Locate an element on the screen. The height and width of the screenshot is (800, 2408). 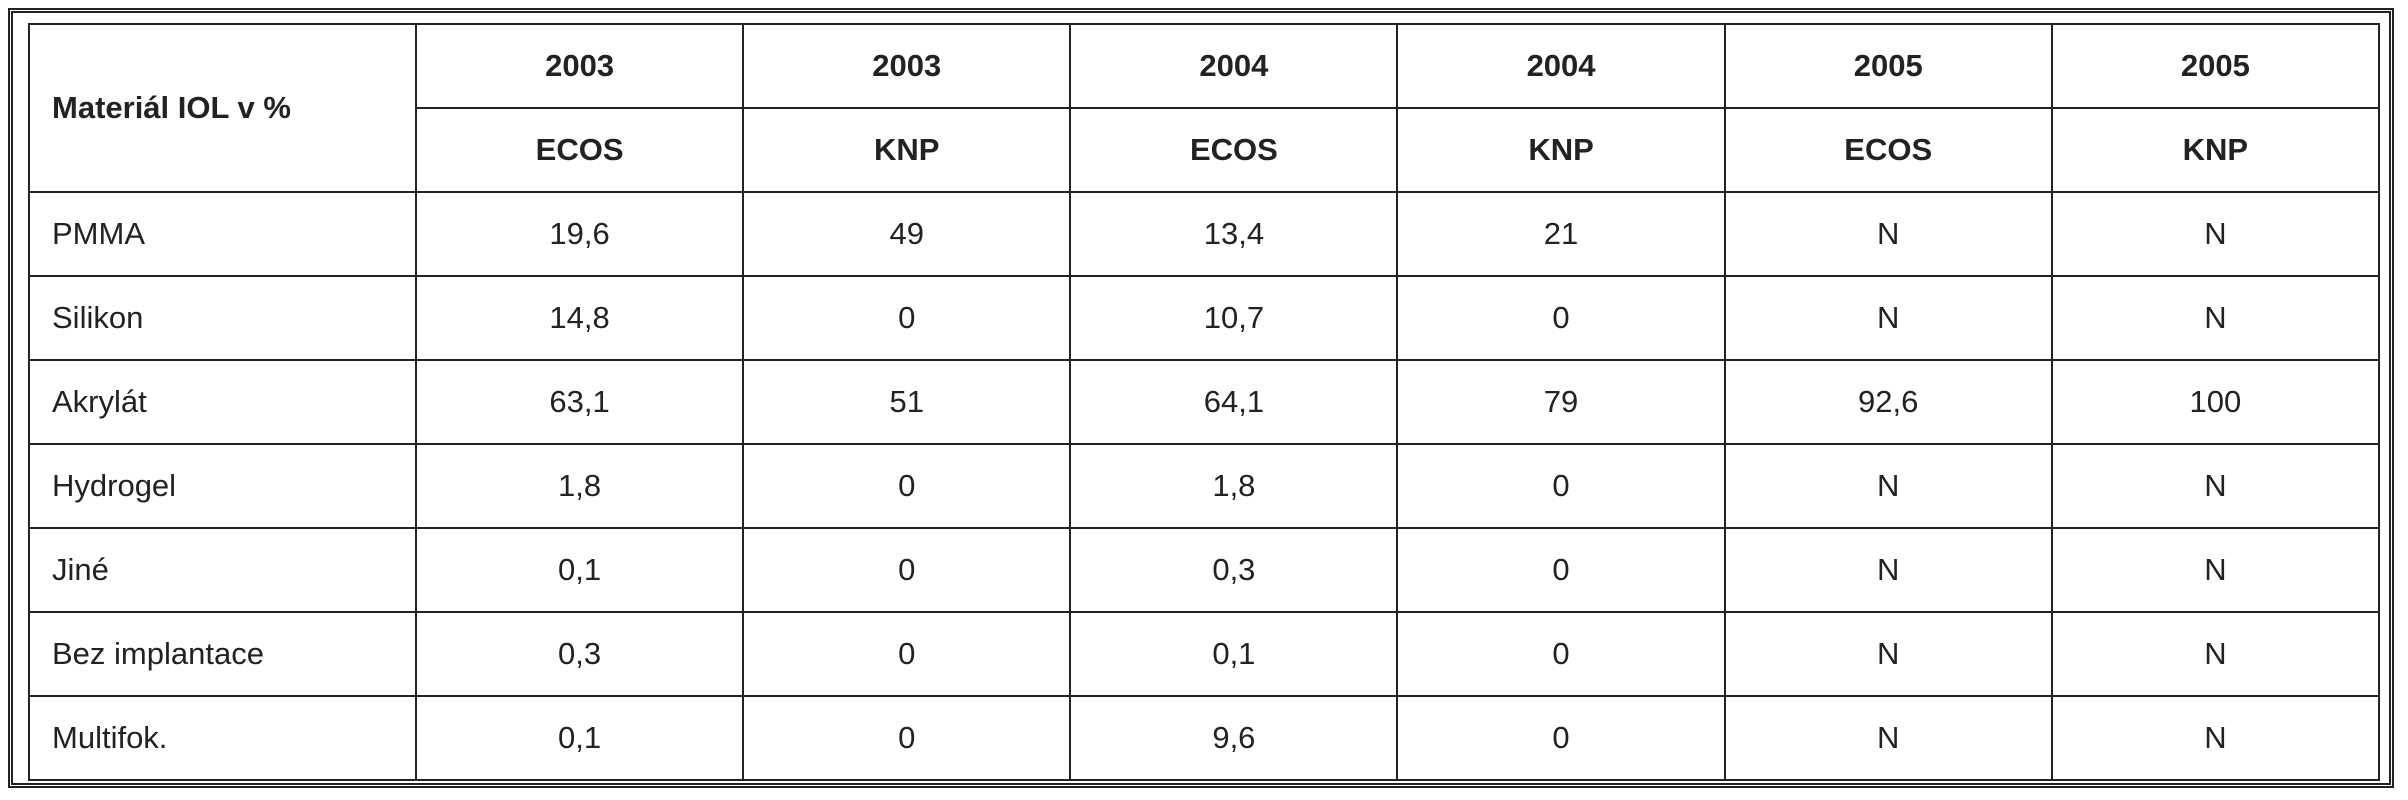
material-name: Bez implantace is located at coordinates (222, 654).